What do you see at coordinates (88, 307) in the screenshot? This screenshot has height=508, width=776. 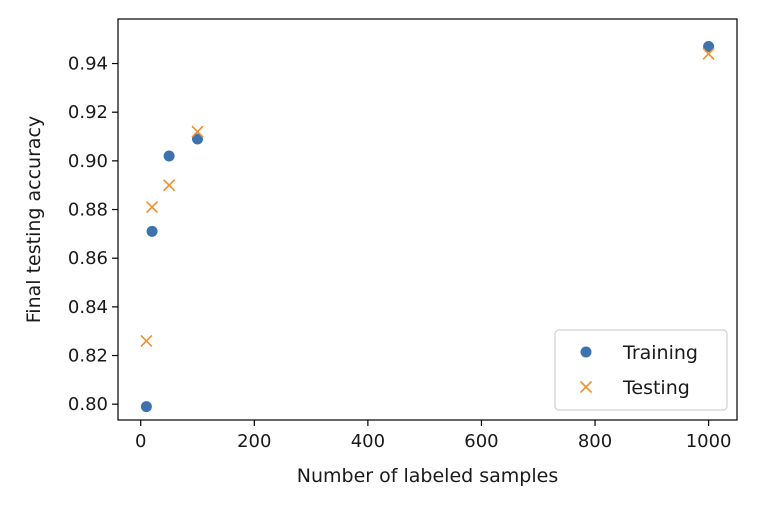 I see `y-tick-label: 0.84` at bounding box center [88, 307].